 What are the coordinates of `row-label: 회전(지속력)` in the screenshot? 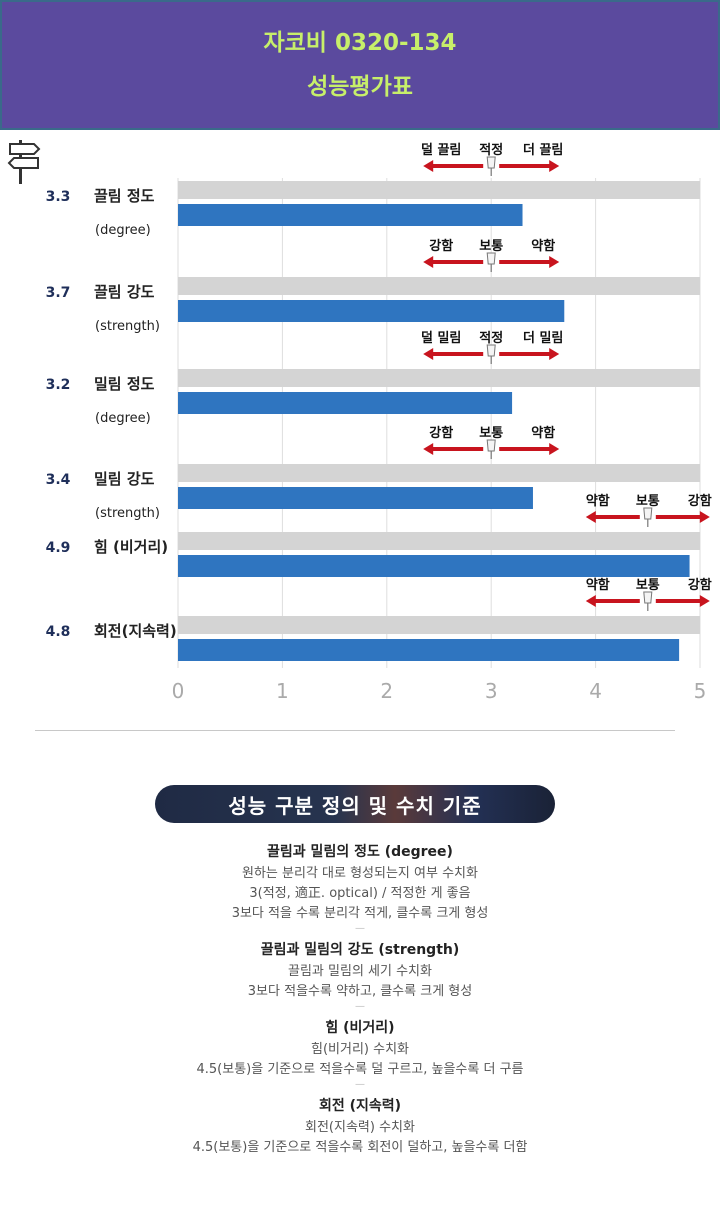 It's located at (135, 631).